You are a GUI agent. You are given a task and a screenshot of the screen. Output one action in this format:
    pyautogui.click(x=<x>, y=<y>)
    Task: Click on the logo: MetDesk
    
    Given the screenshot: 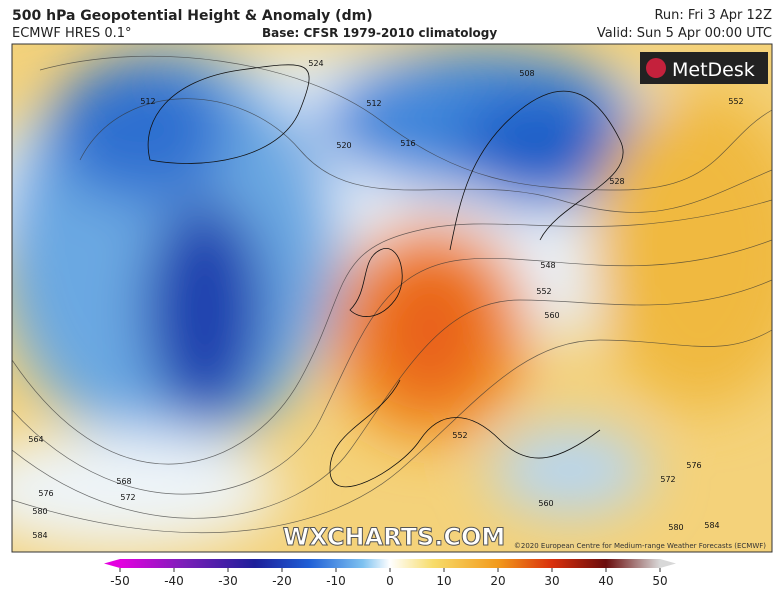 What is the action you would take?
    pyautogui.click(x=713, y=70)
    